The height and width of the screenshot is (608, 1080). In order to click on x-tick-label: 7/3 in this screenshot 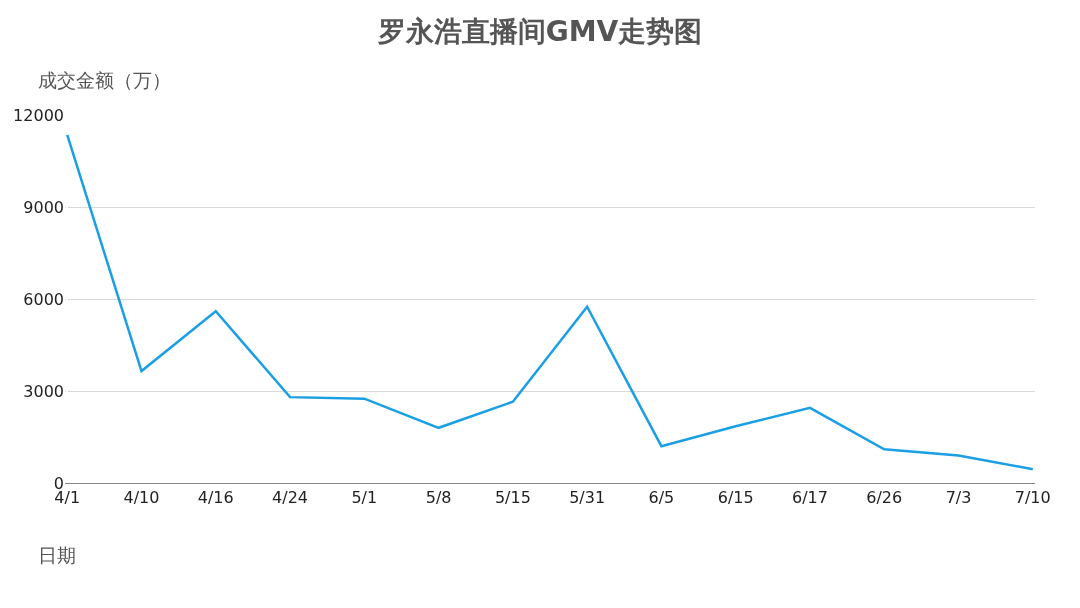, I will do `click(958, 498)`.